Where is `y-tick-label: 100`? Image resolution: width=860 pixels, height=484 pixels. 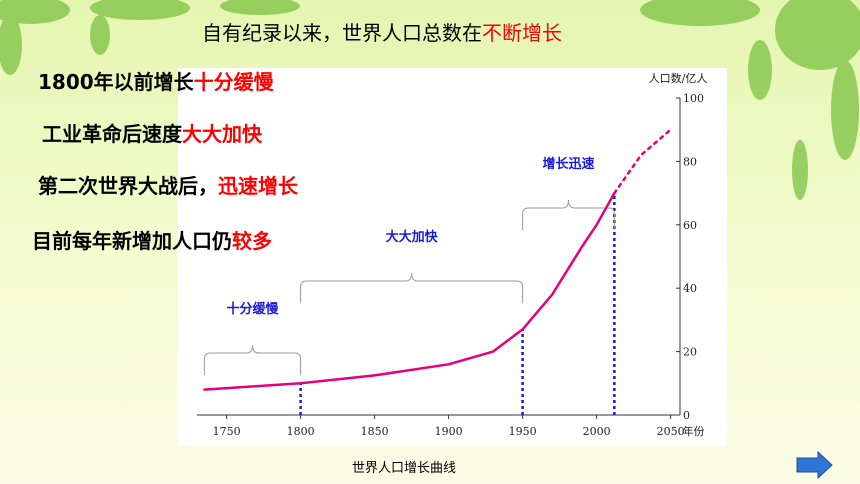 y-tick-label: 100 is located at coordinates (693, 98).